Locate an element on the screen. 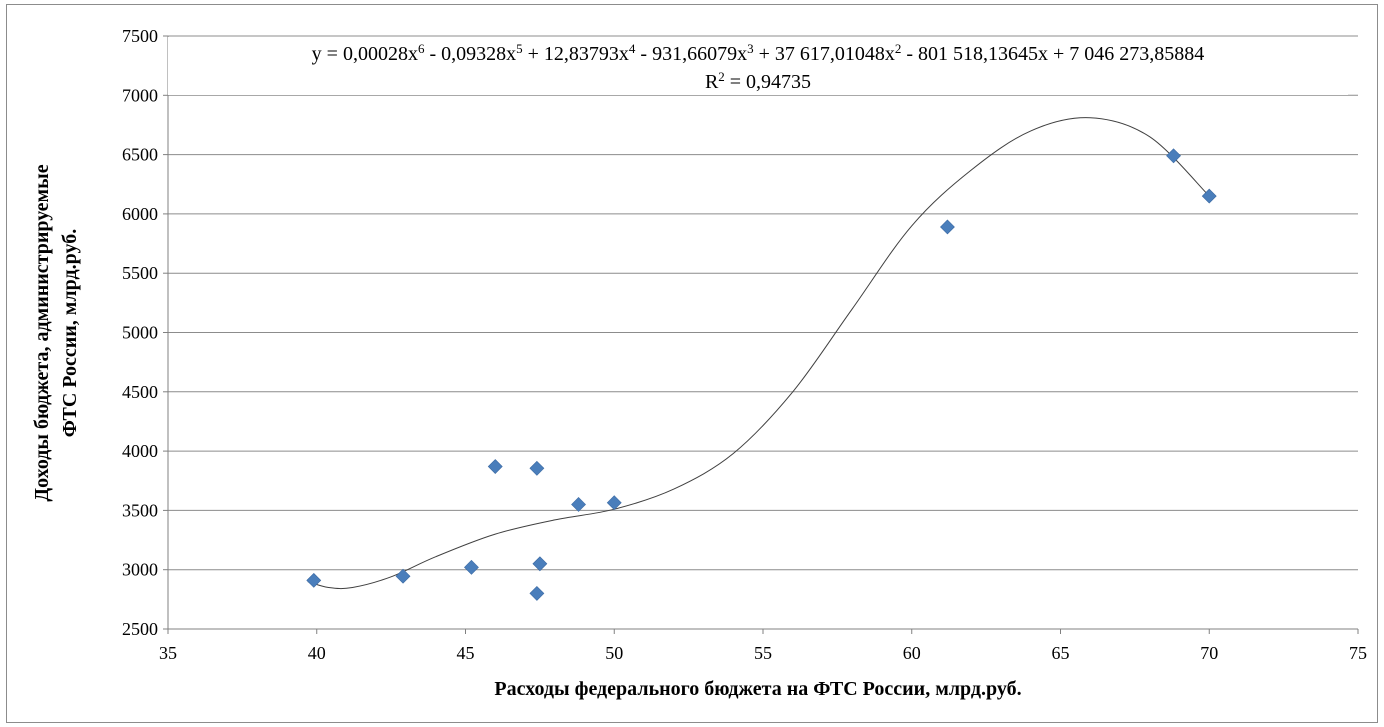 This screenshot has width=1384, height=727. equation-exponent-5: 2 is located at coordinates (898, 48).